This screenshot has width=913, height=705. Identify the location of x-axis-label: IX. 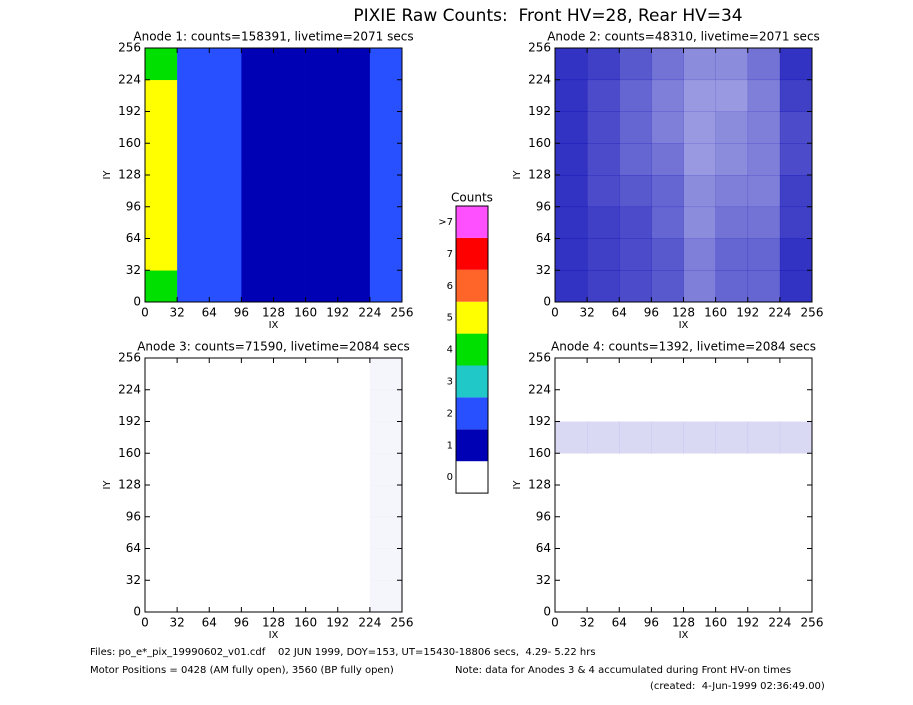
(274, 325).